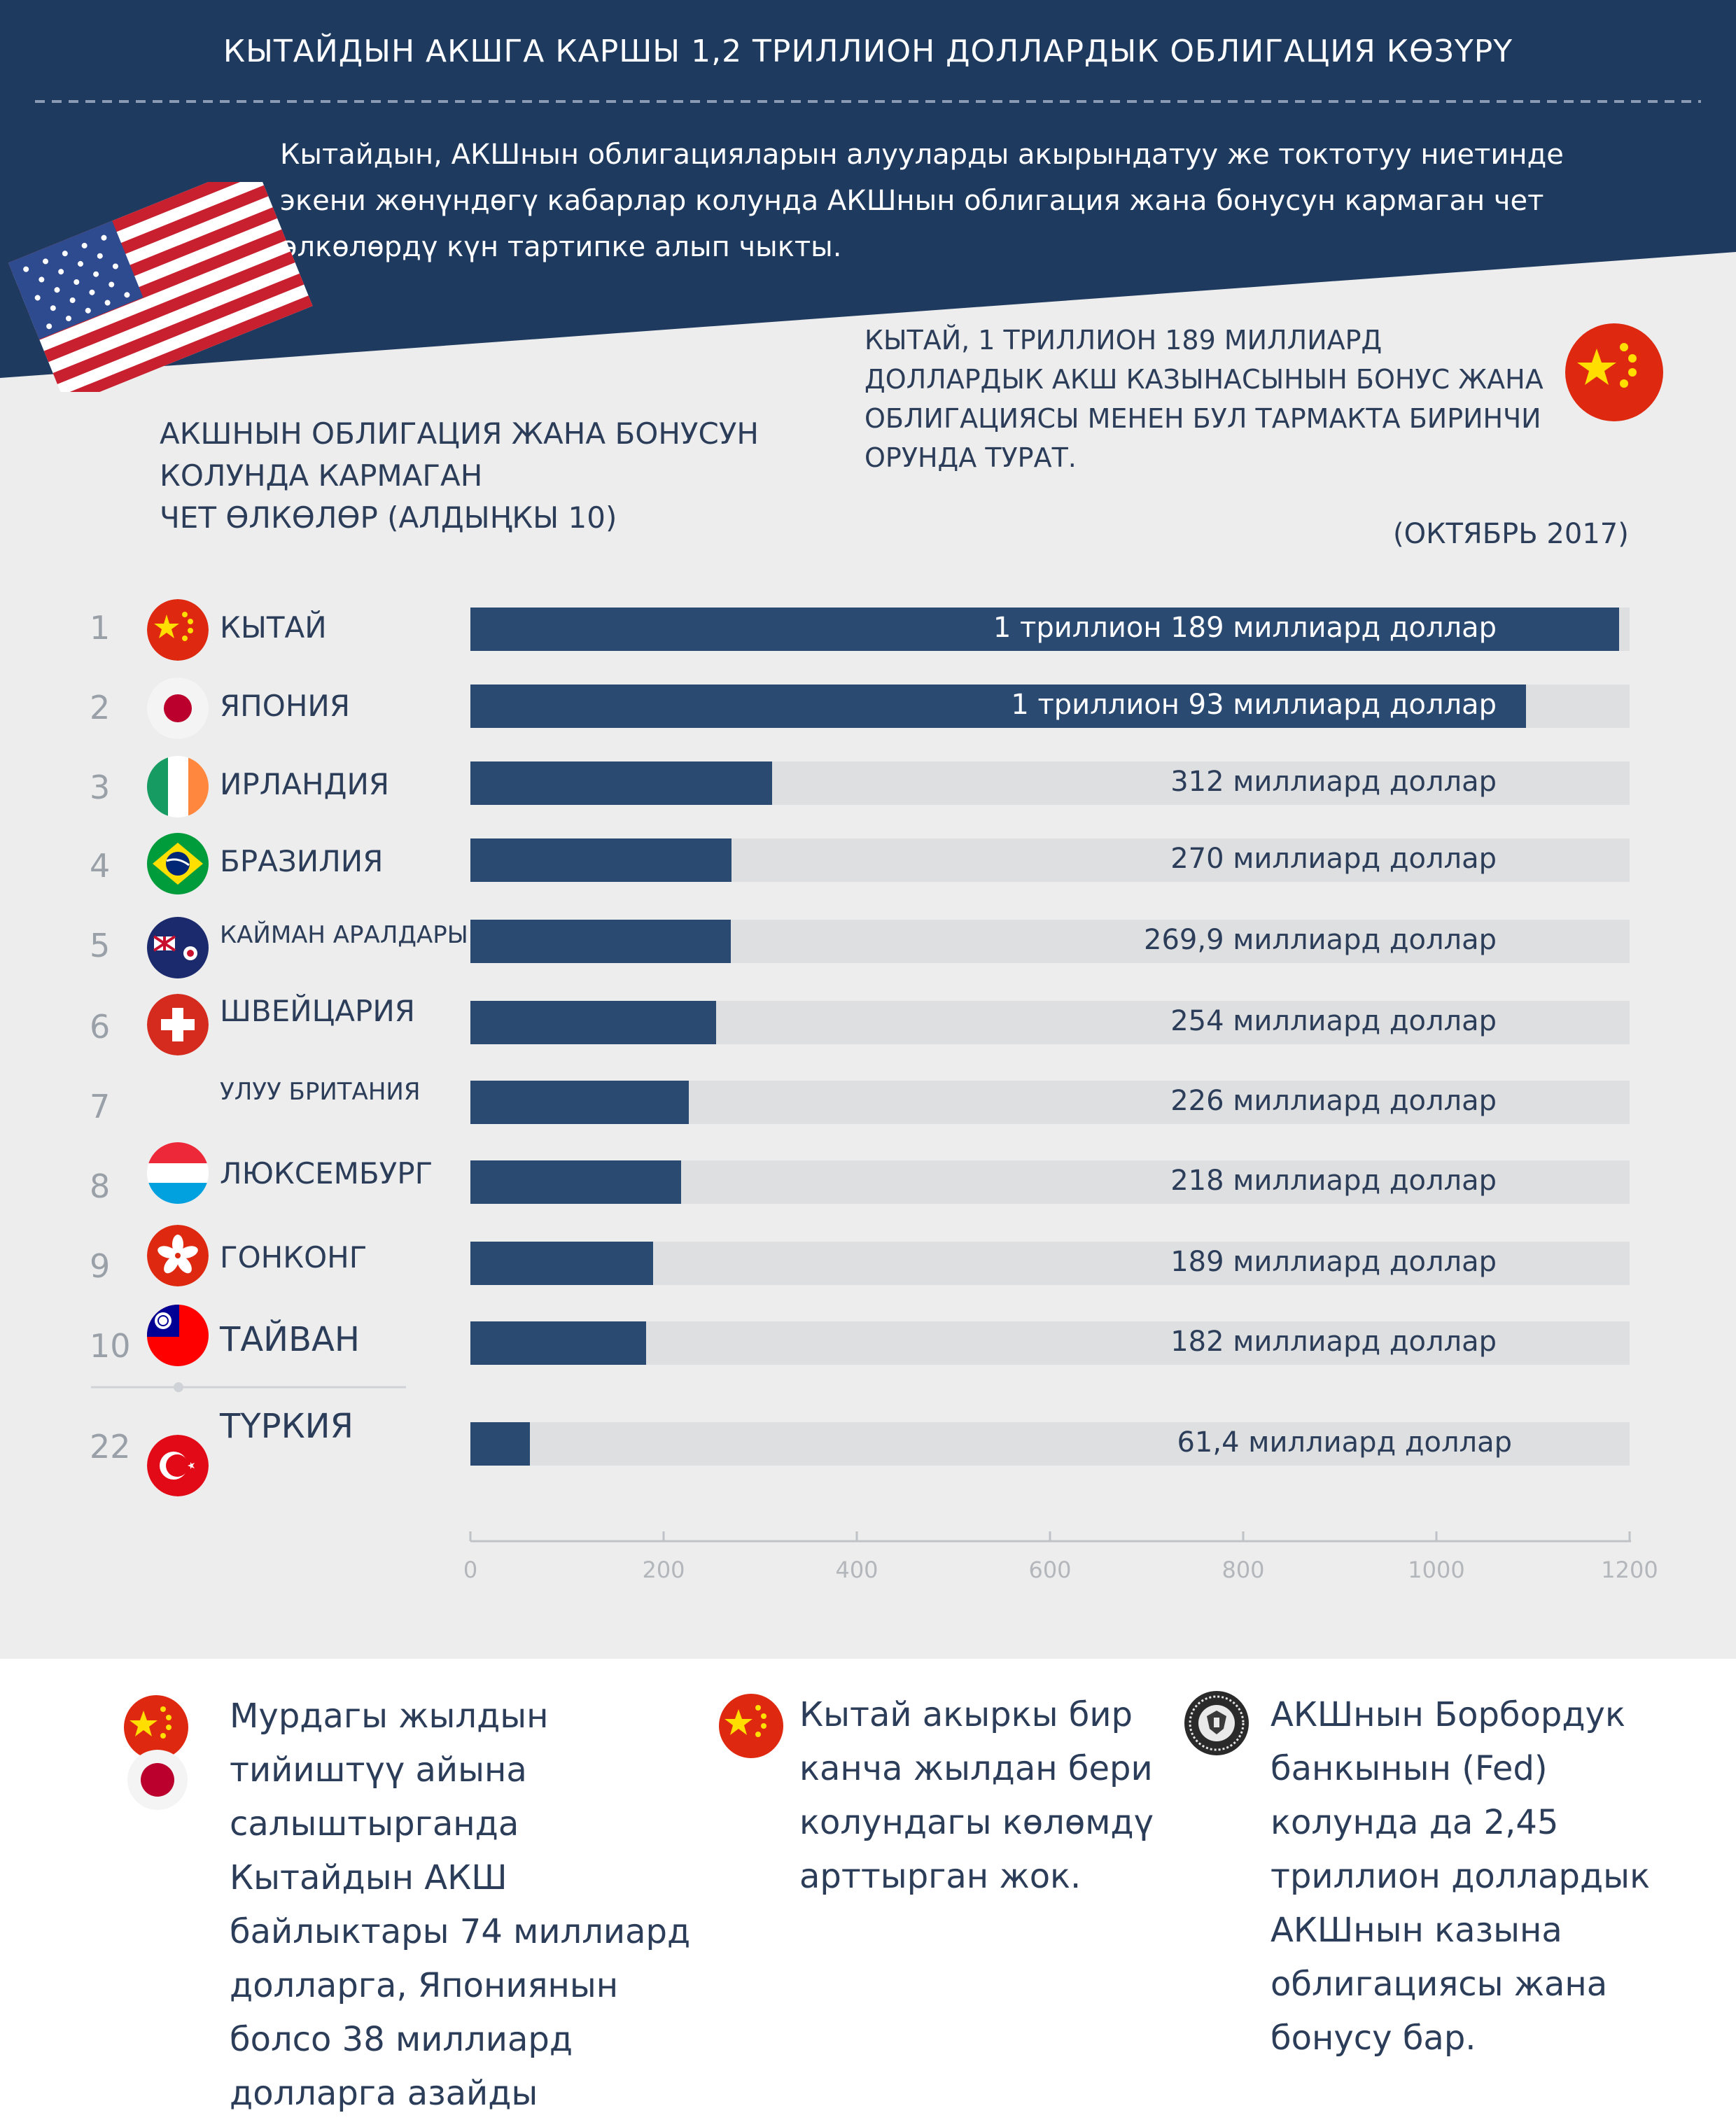  I want to click on cayman-flag-icon, so click(178, 947).